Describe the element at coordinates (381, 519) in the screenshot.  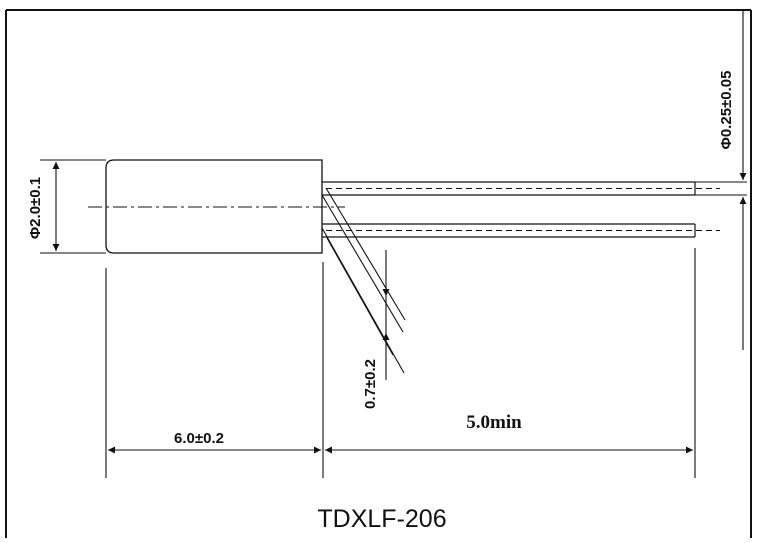
I see `part-number-title: TDXLF-206` at that location.